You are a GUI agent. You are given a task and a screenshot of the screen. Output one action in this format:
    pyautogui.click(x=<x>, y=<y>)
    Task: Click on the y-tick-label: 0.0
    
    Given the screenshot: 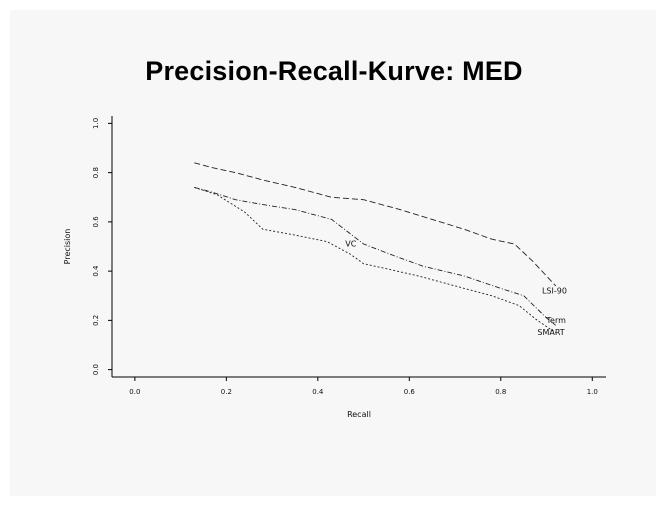 What is the action you would take?
    pyautogui.click(x=96, y=369)
    